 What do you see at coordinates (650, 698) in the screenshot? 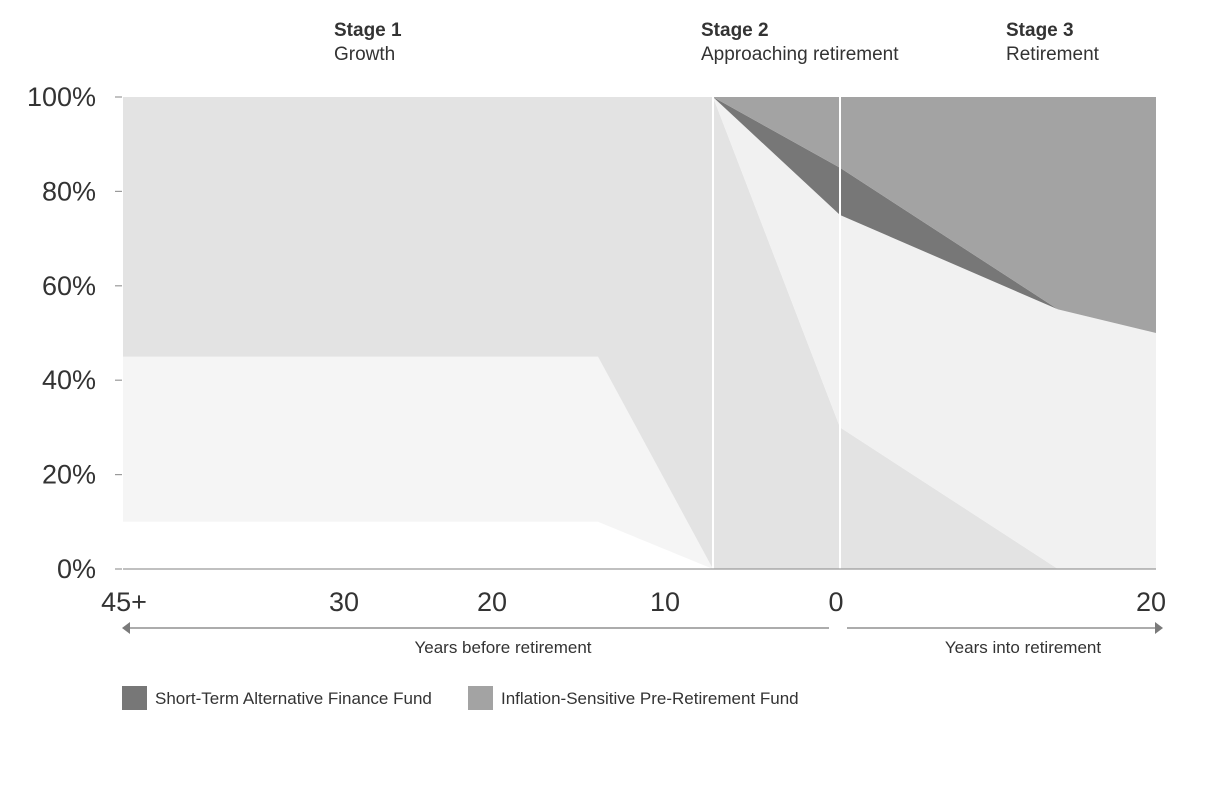
I see `legend-label-inflation-sensitive: Inflation-Sensitive Pre-Retirement Fund` at bounding box center [650, 698].